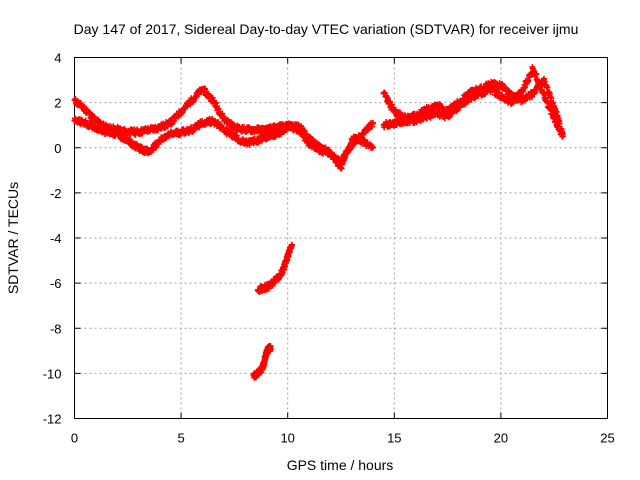 The image size is (640, 480). What do you see at coordinates (343, 438) in the screenshot?
I see `x-tick-labels: 0 5 10 15 20 25` at bounding box center [343, 438].